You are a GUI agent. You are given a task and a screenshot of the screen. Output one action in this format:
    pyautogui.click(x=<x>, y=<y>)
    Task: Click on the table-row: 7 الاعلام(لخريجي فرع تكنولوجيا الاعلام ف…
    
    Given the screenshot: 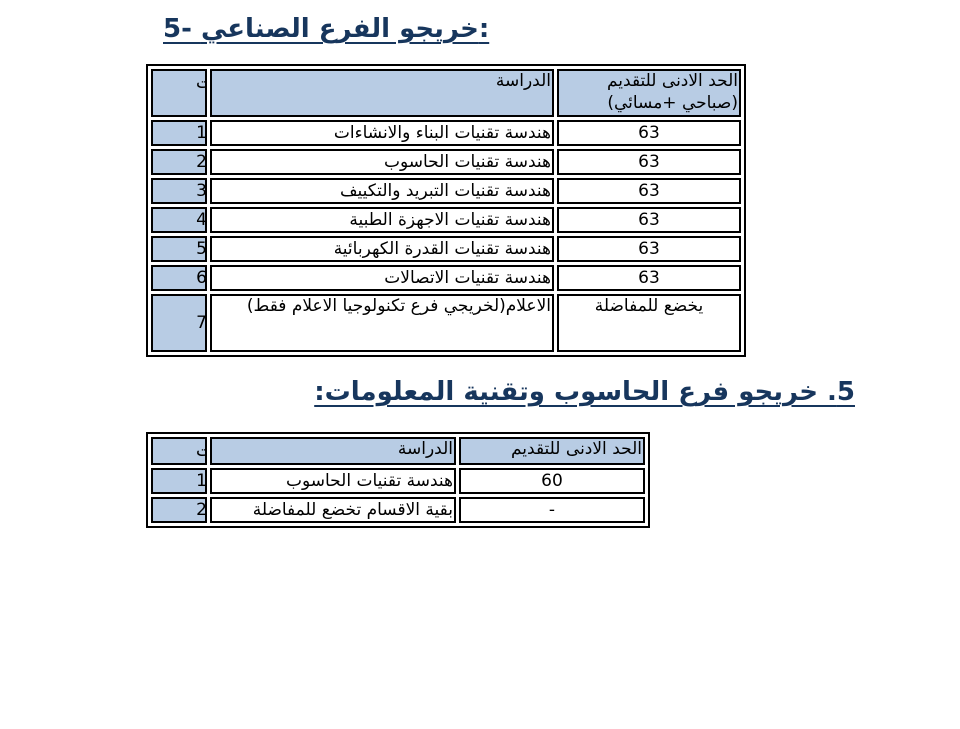 What is the action you would take?
    pyautogui.click(x=446, y=323)
    